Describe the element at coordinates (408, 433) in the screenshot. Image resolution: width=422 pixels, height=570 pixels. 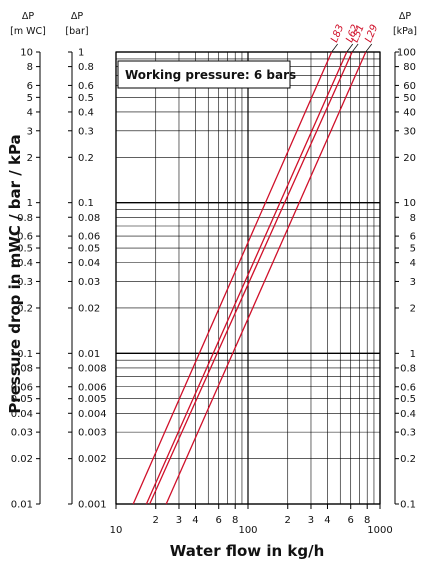
I see `kpa-tick-label: 0.3` at that location.